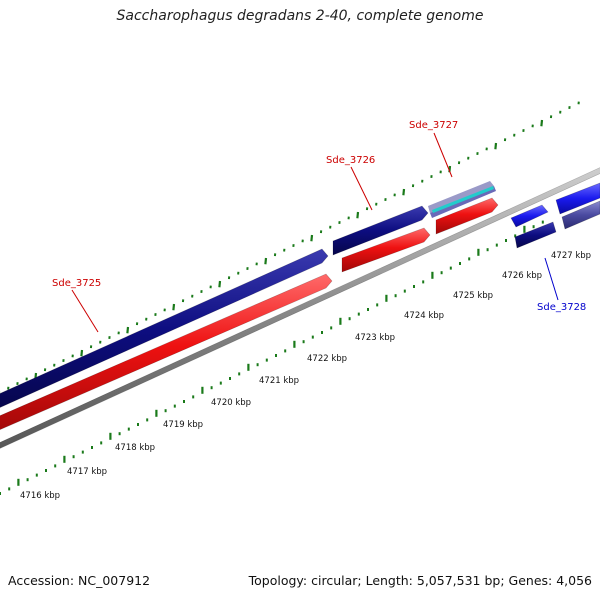 The image size is (600, 600). I want to click on tick-label: 4720 kbp, so click(231, 403).